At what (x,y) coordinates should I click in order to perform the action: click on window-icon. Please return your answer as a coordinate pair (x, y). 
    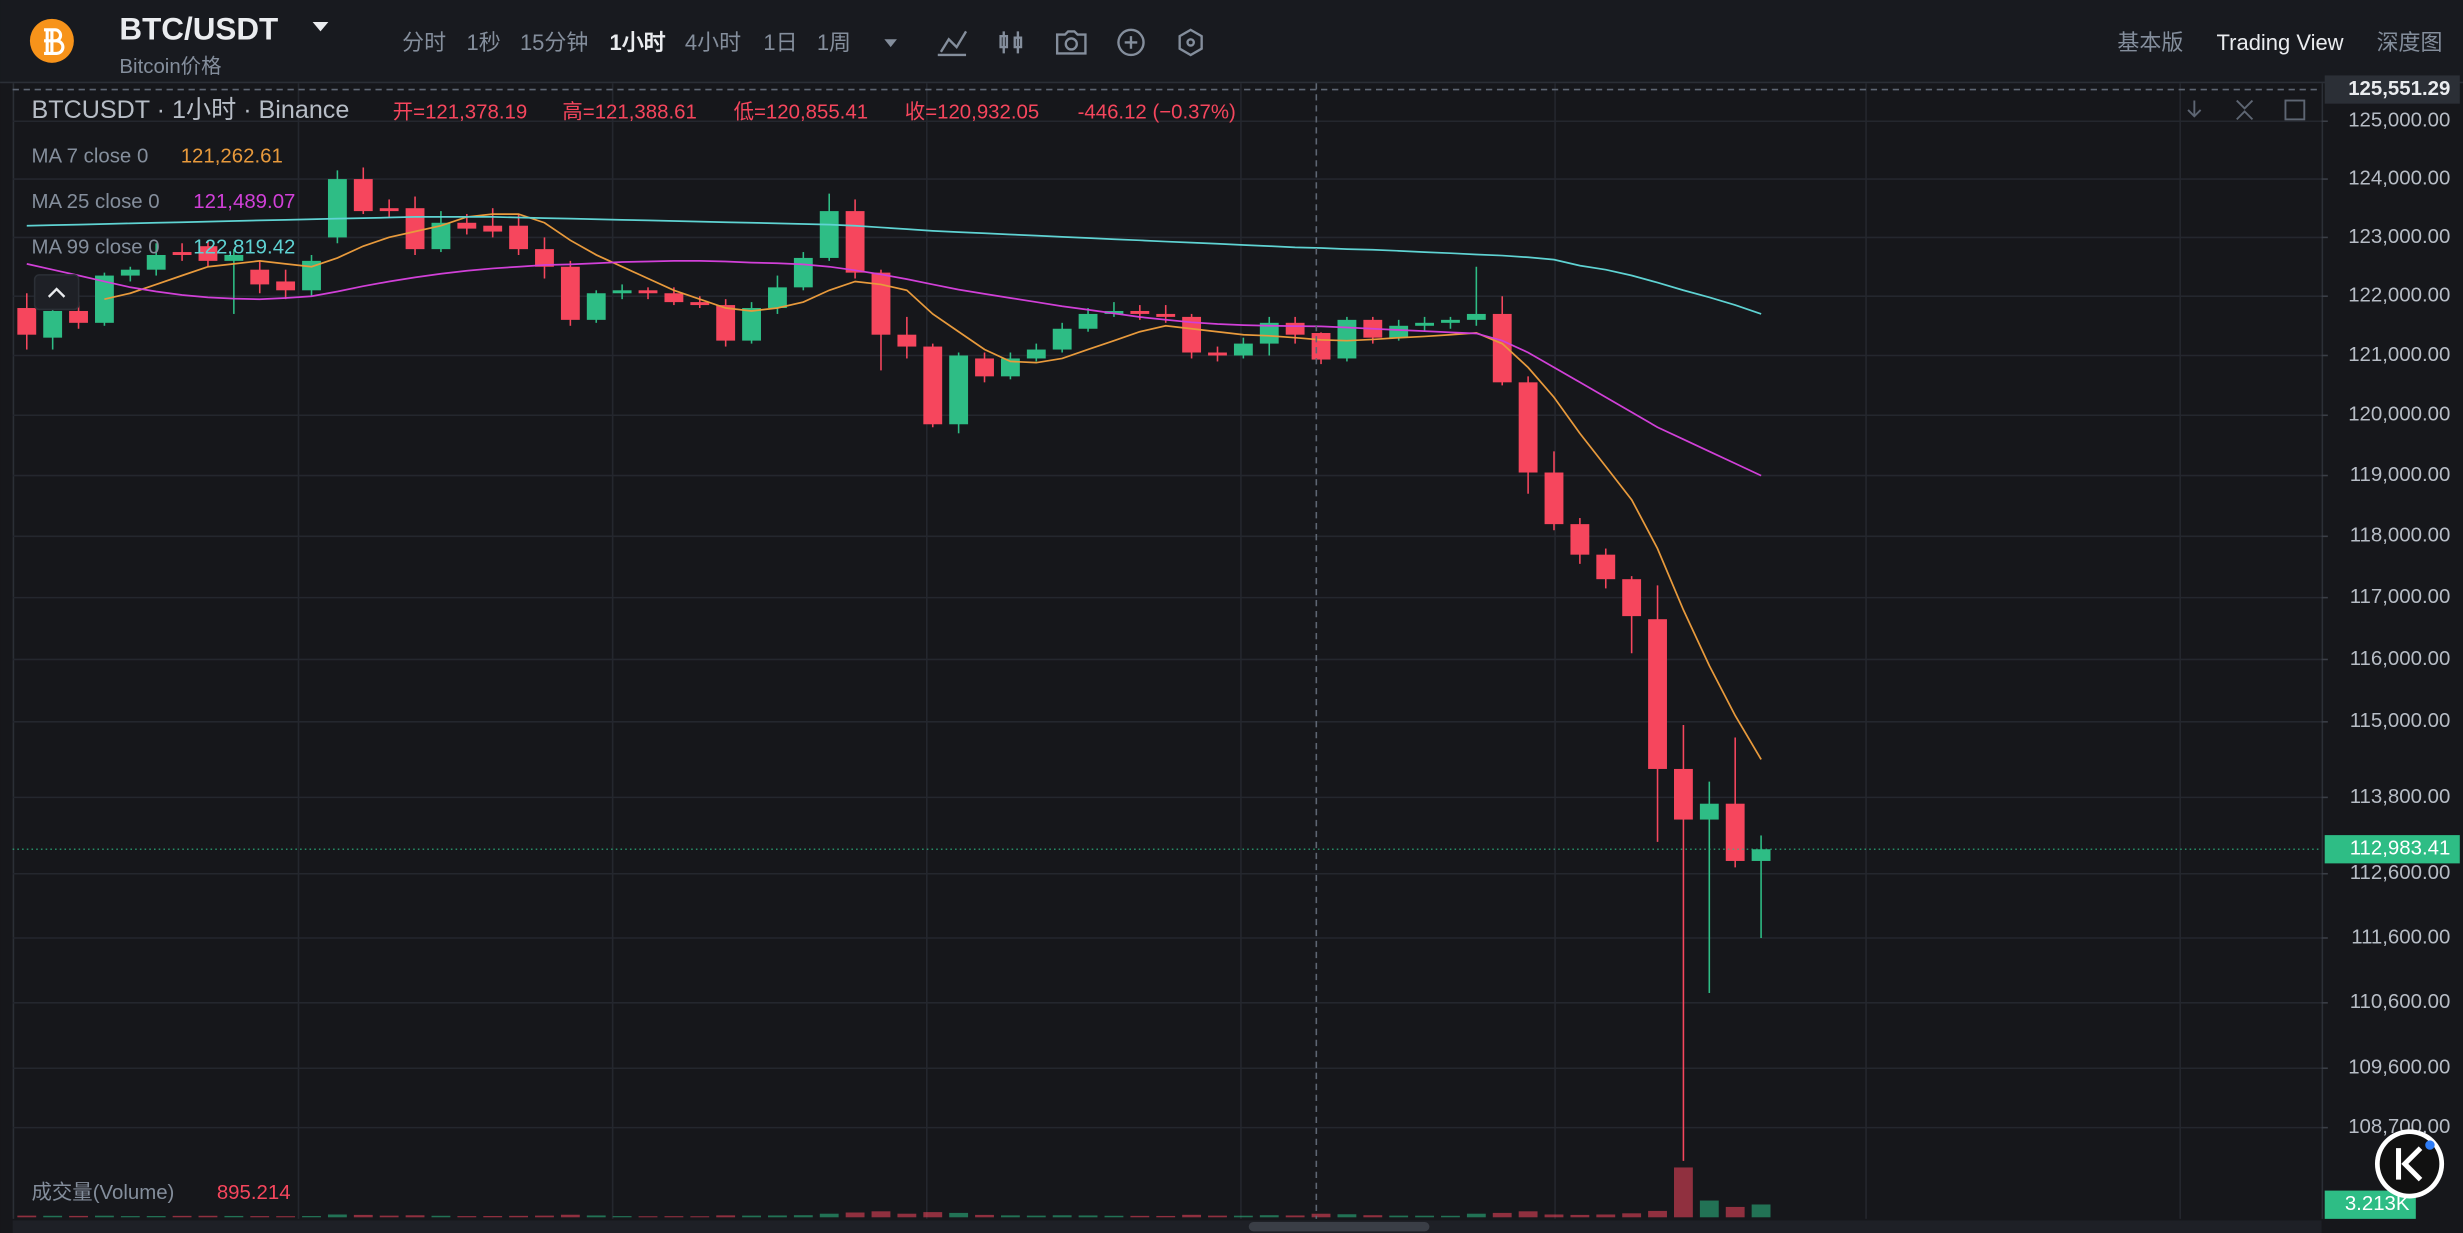
    Looking at the image, I should click on (2295, 110).